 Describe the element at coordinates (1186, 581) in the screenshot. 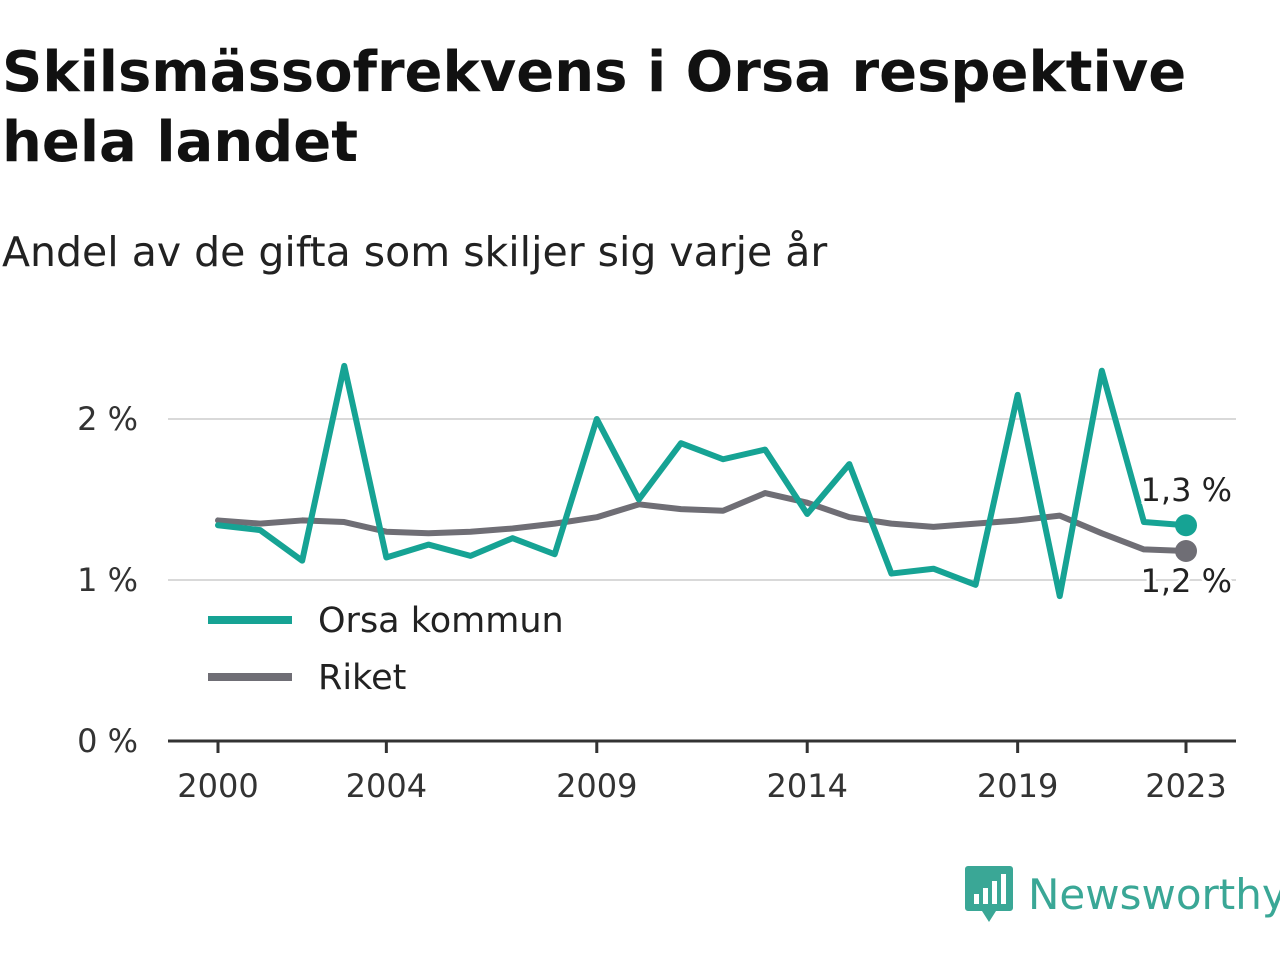

I see `end-label-riket: 1,2 %` at that location.